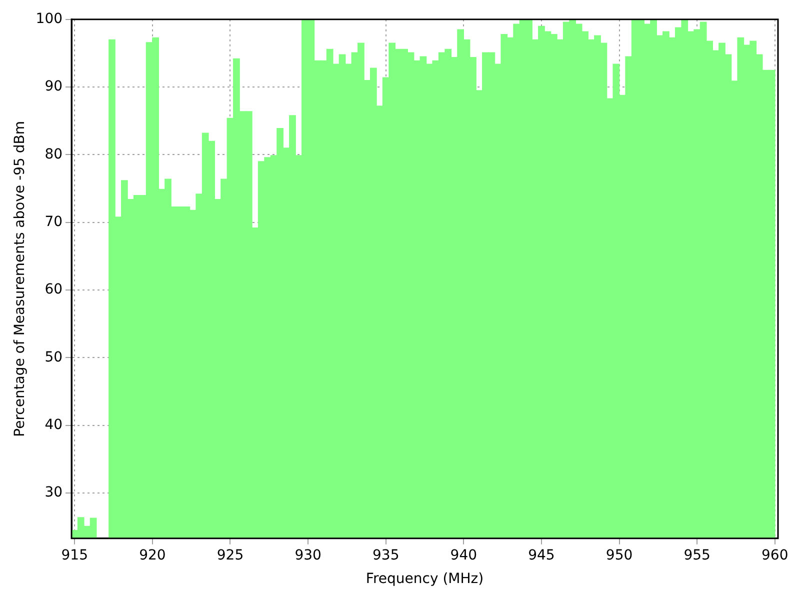 The width and height of the screenshot is (800, 600). Describe the element at coordinates (308, 555) in the screenshot. I see `x-tick-label: 930` at that location.